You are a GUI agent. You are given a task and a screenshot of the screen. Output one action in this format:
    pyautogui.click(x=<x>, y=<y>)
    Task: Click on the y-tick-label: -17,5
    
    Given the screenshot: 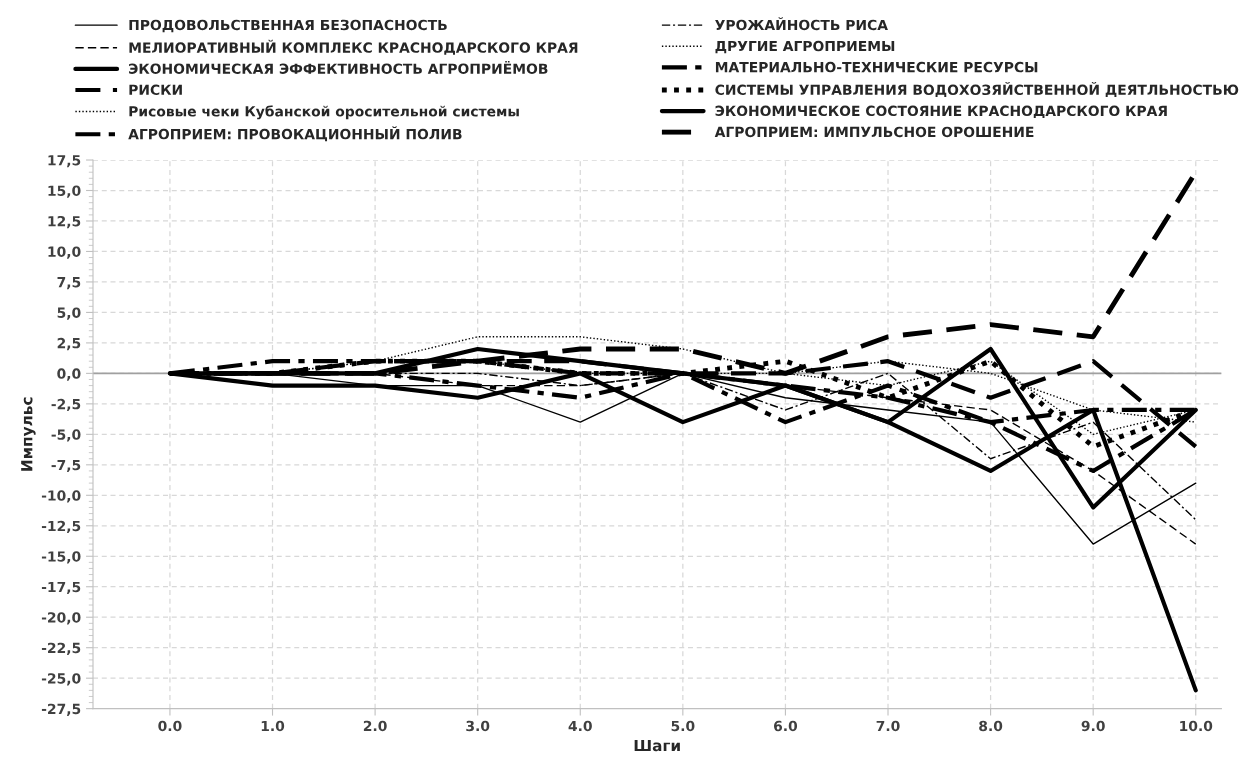 What is the action you would take?
    pyautogui.click(x=61, y=587)
    